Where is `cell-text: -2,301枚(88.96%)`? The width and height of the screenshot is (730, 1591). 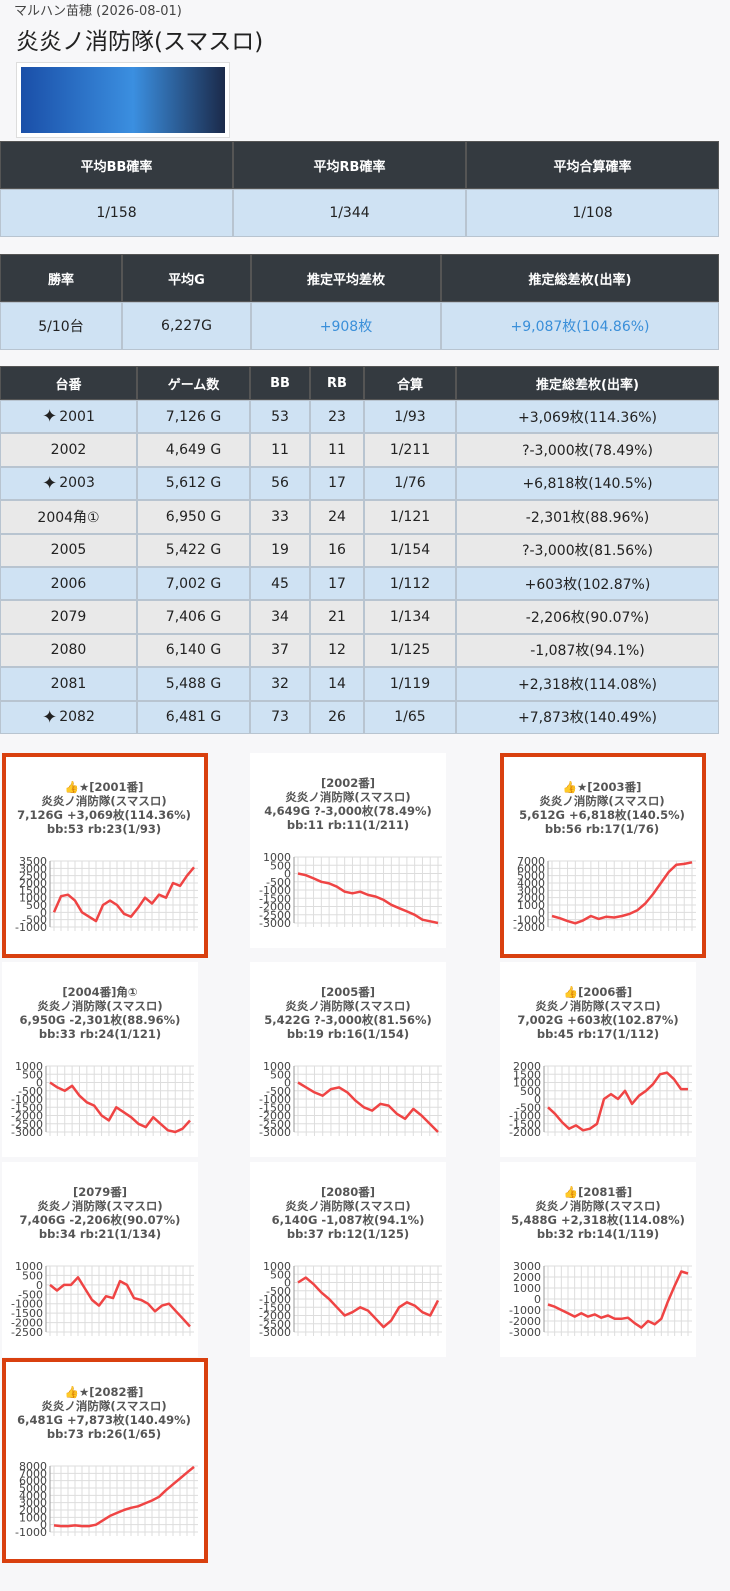
cell-text: -2,301枚(88.96%) is located at coordinates (587, 517).